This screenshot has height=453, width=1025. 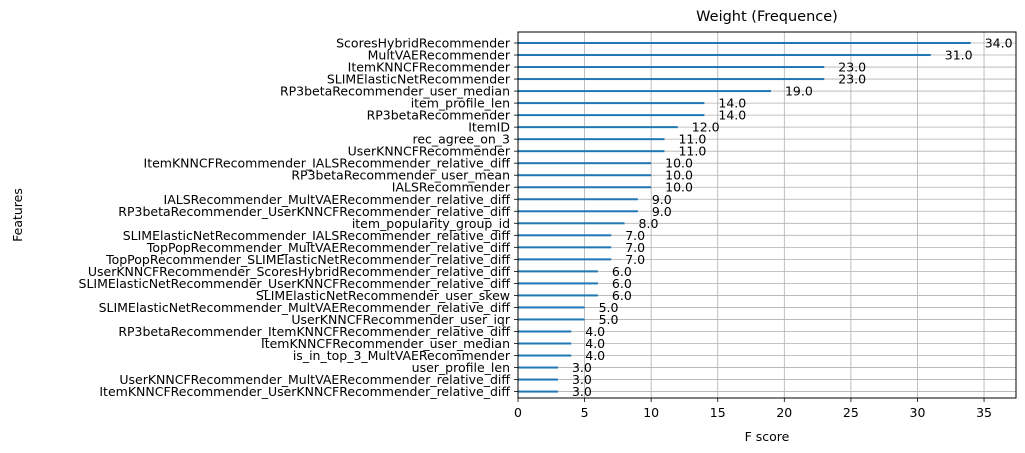 What do you see at coordinates (431, 223) in the screenshot?
I see `feature-label: item_popularity_group_id` at bounding box center [431, 223].